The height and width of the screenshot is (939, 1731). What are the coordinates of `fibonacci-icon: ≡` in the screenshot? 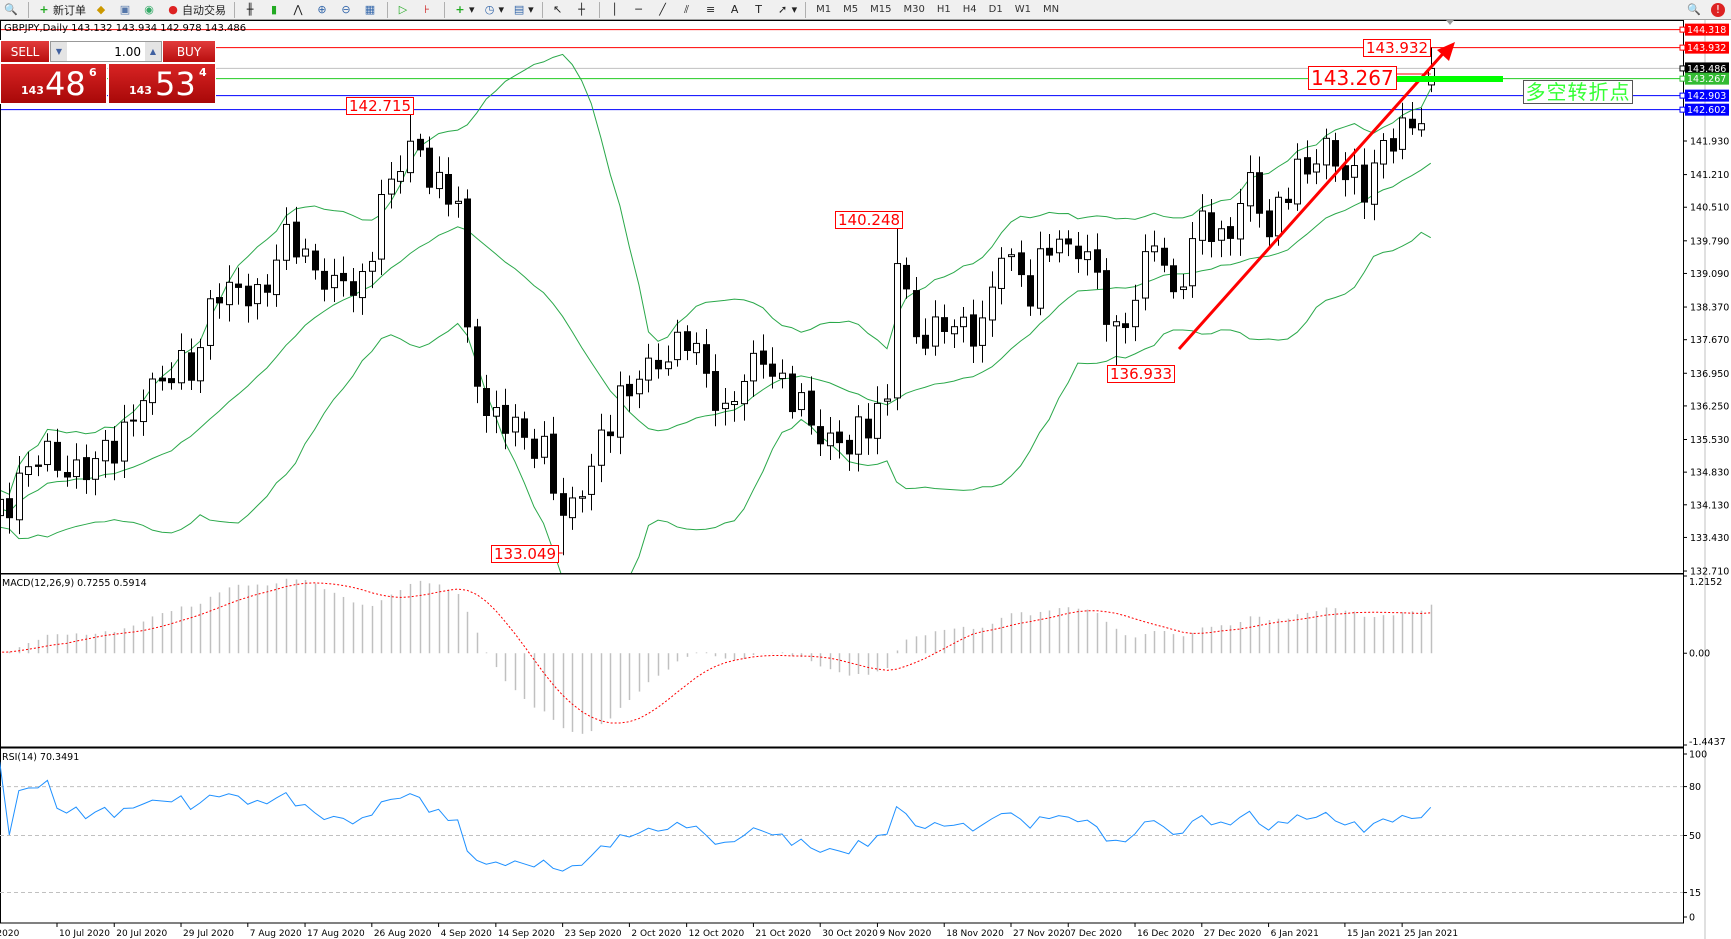 It's located at (710, 9).